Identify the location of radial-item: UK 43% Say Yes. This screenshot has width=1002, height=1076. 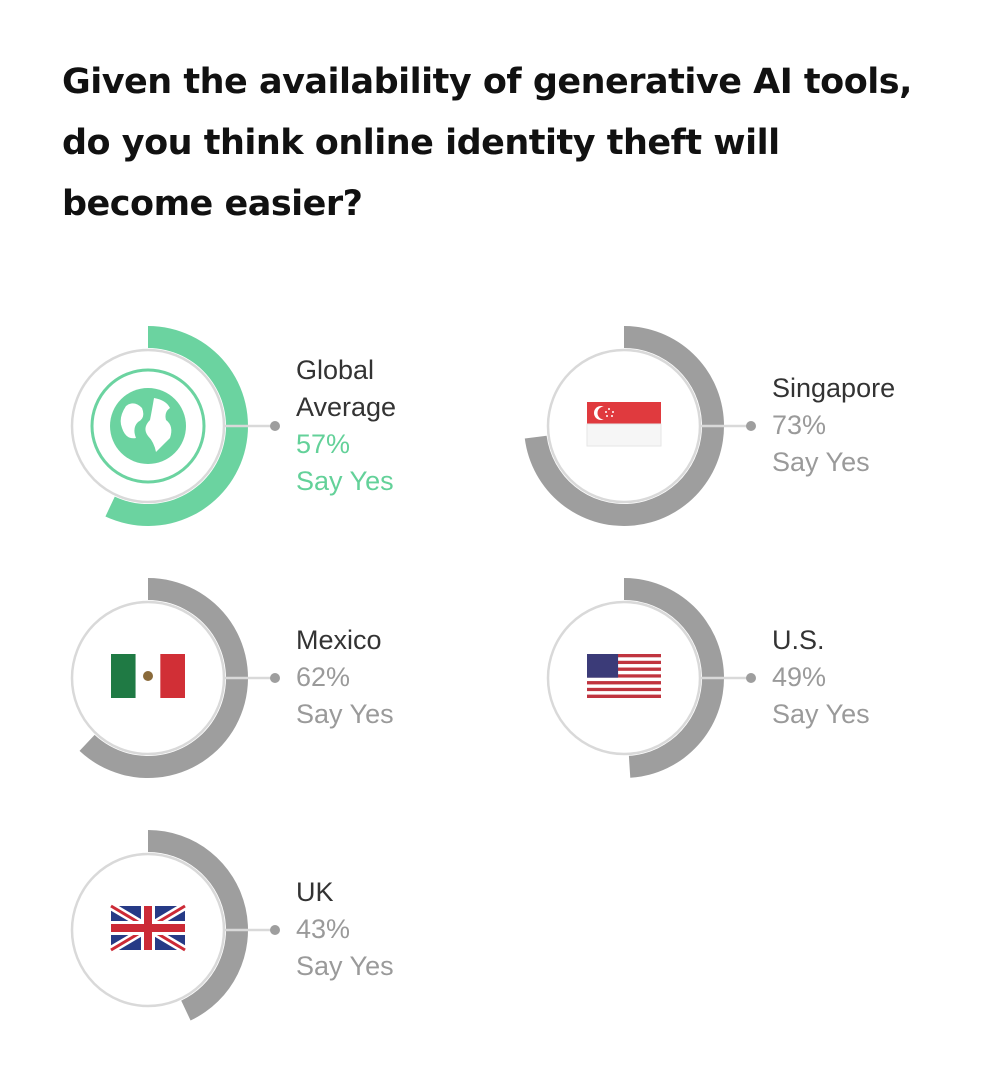
(282, 932).